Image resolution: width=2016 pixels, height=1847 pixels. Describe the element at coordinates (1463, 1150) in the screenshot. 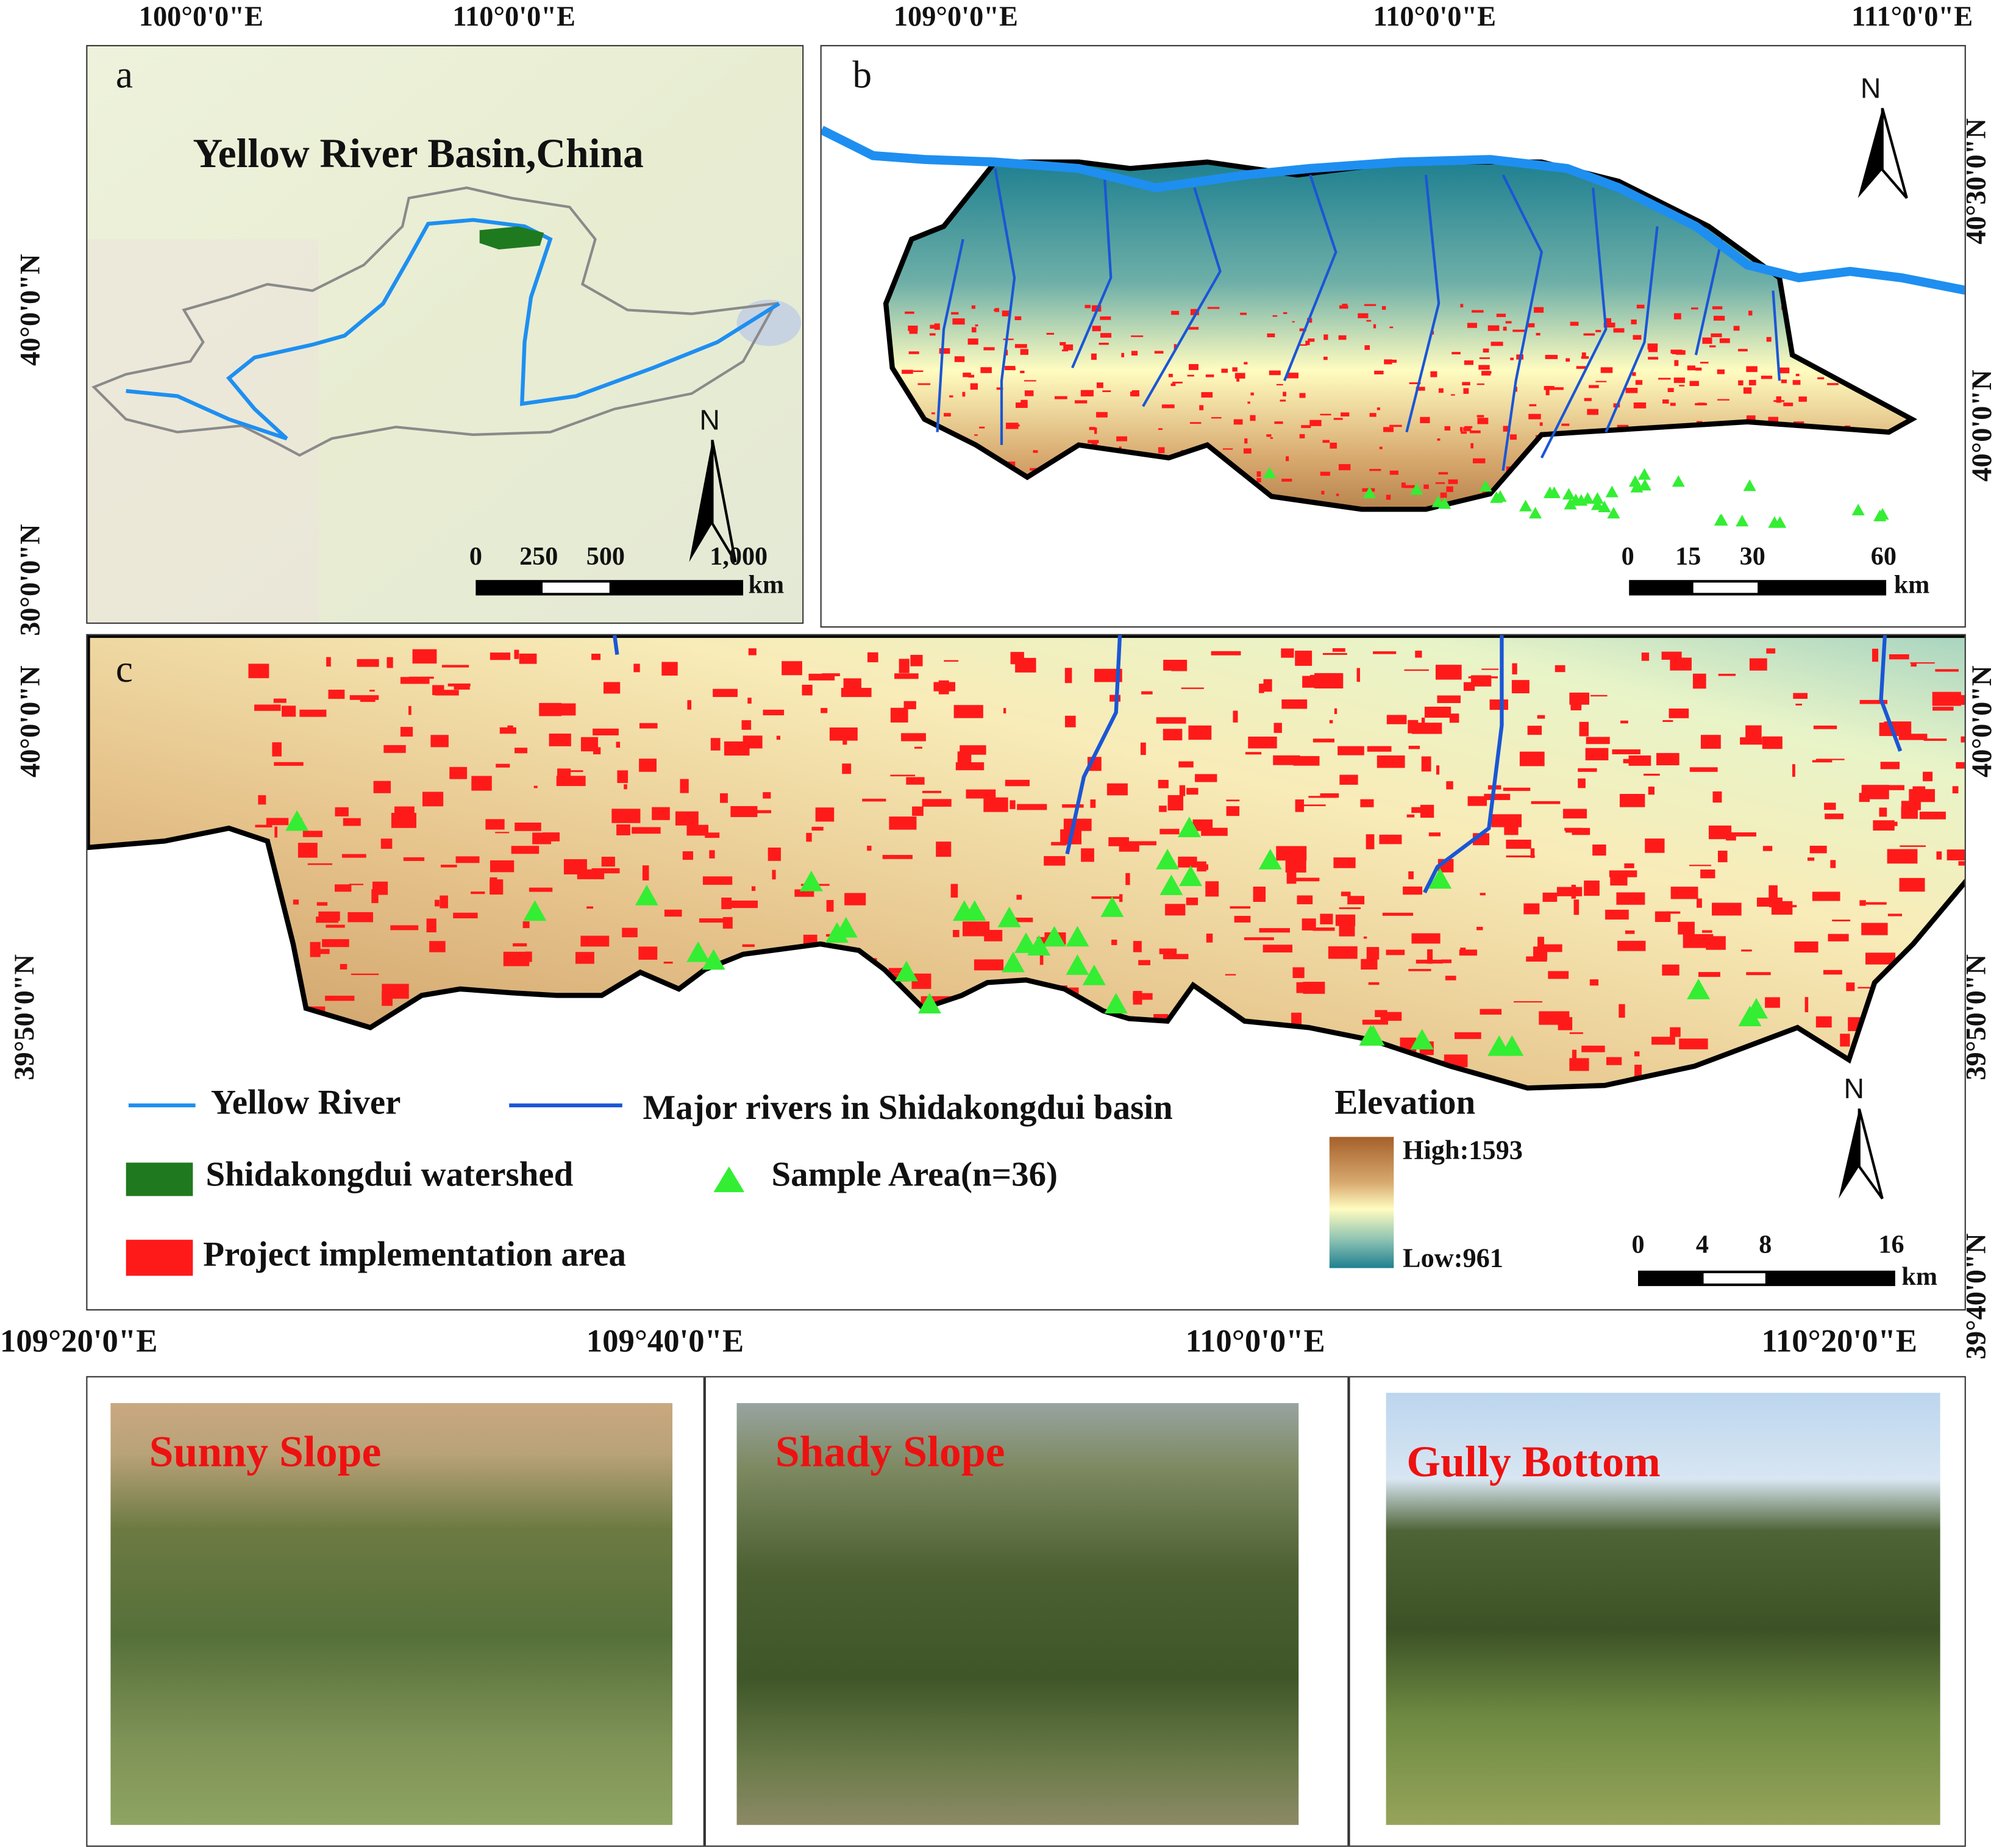

I see `elevation-high: High:1593` at that location.